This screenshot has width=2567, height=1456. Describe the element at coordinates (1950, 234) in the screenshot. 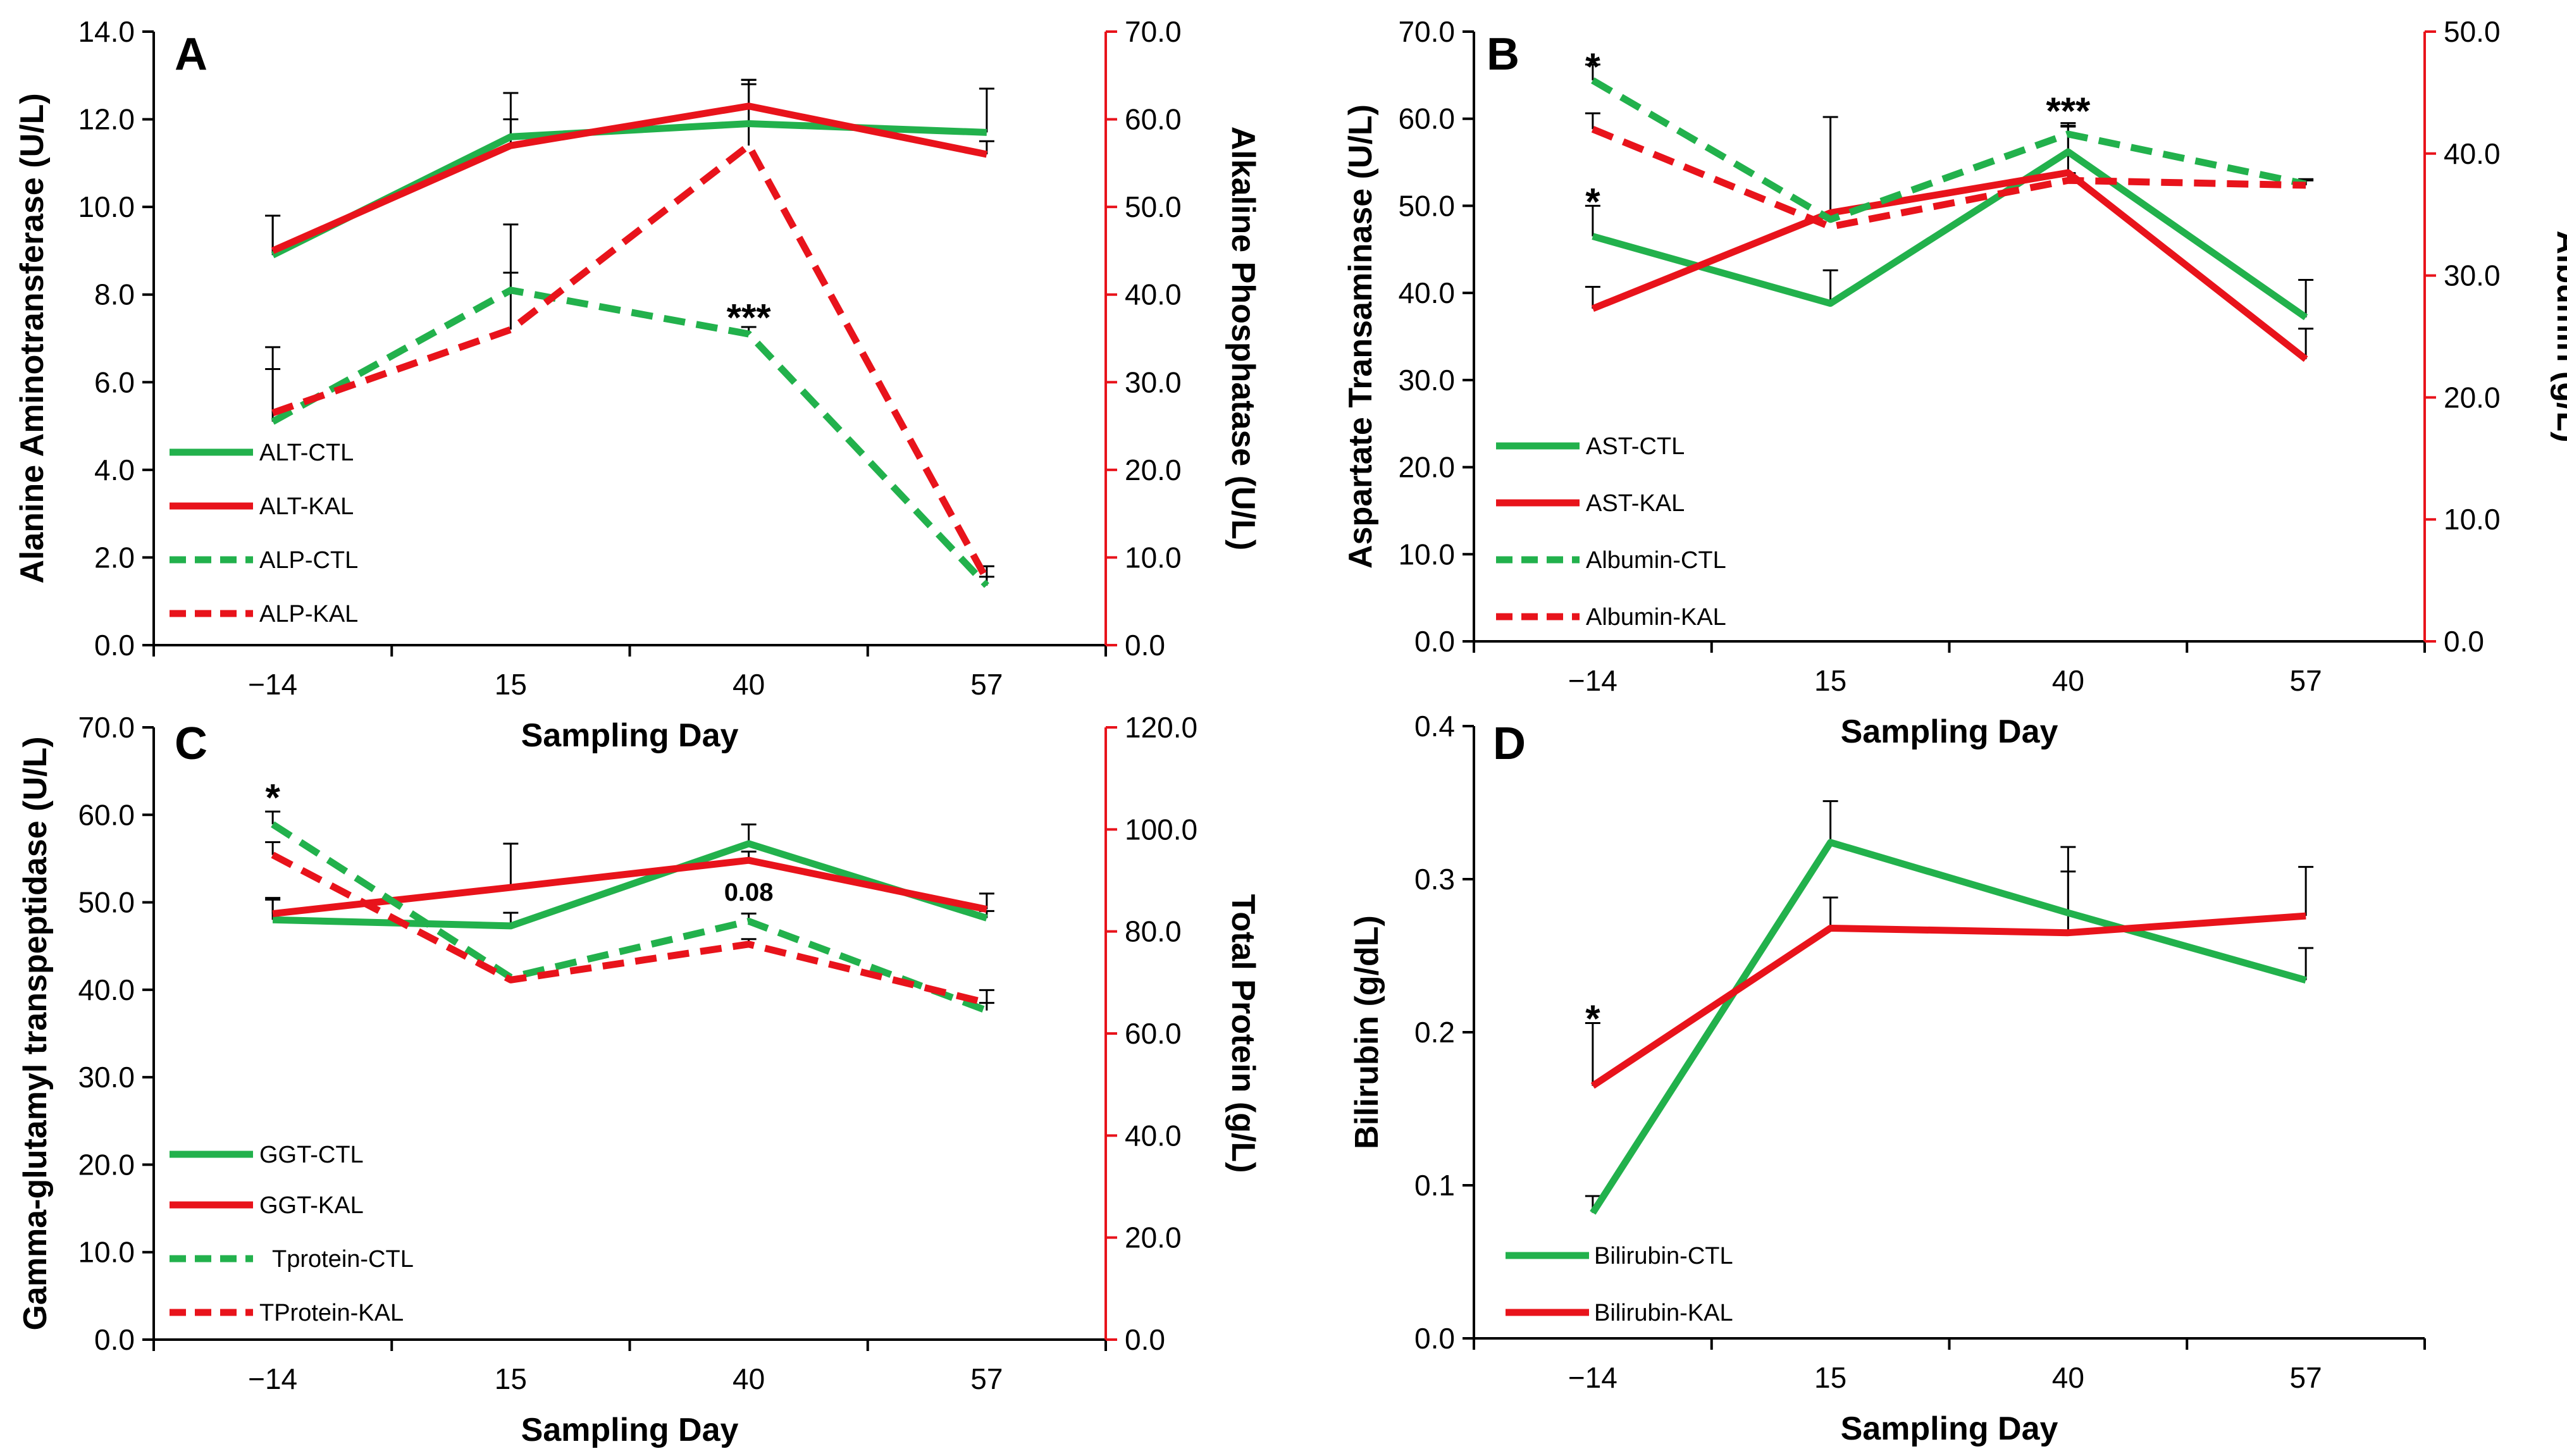

I see `line-ast-ctl` at that location.